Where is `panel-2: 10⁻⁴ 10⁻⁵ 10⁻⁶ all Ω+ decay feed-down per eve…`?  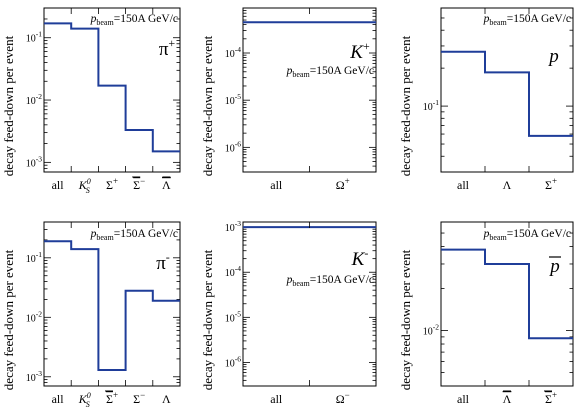 panel-2: 10⁻⁴ 10⁻⁵ 10⁻⁶ all Ω+ decay feed-down per eve… is located at coordinates (288, 99).